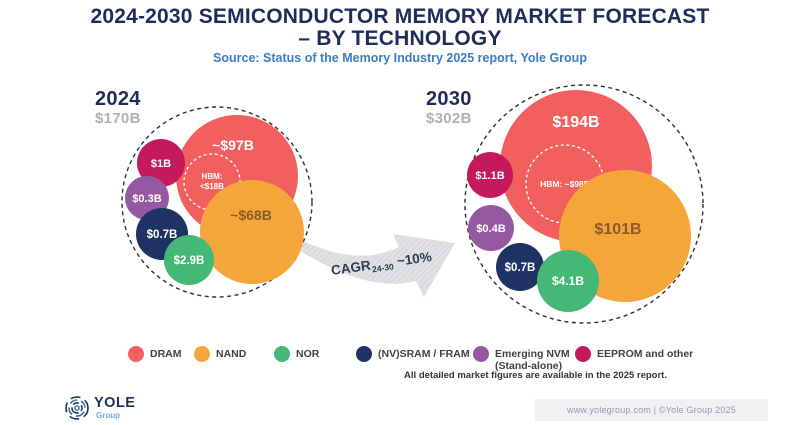 This screenshot has width=800, height=425. What do you see at coordinates (252, 232) in the screenshot?
I see `bubble-2024-nand` at bounding box center [252, 232].